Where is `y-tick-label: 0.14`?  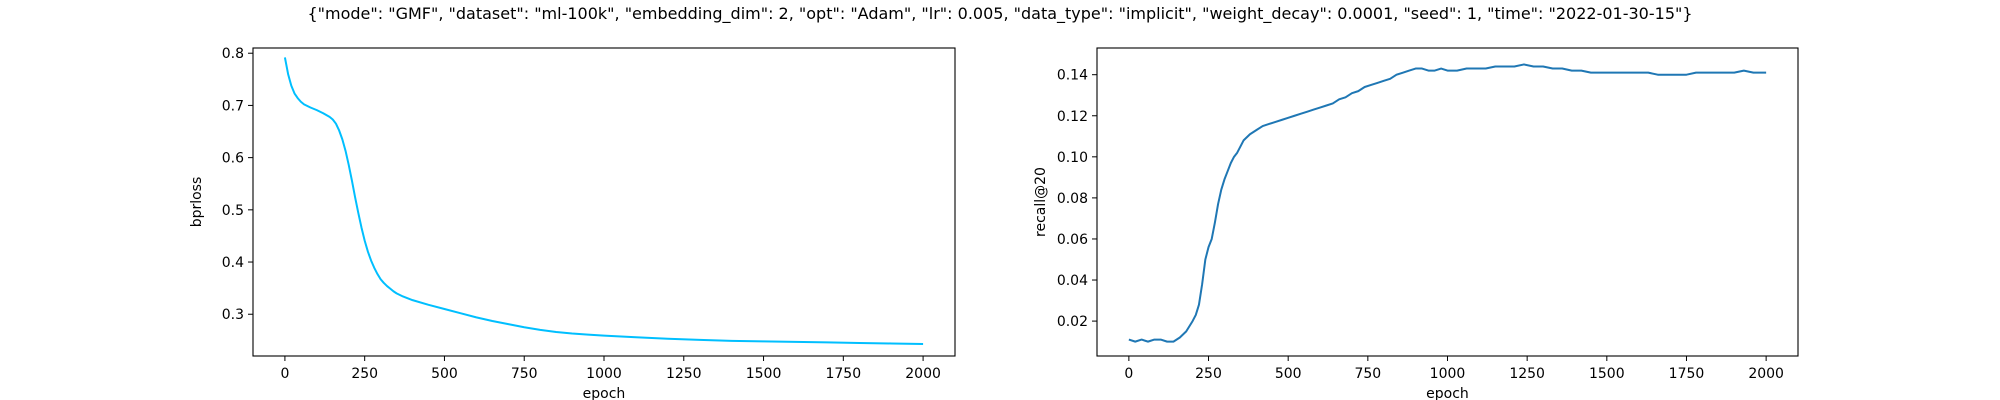 y-tick-label: 0.14 is located at coordinates (1072, 76).